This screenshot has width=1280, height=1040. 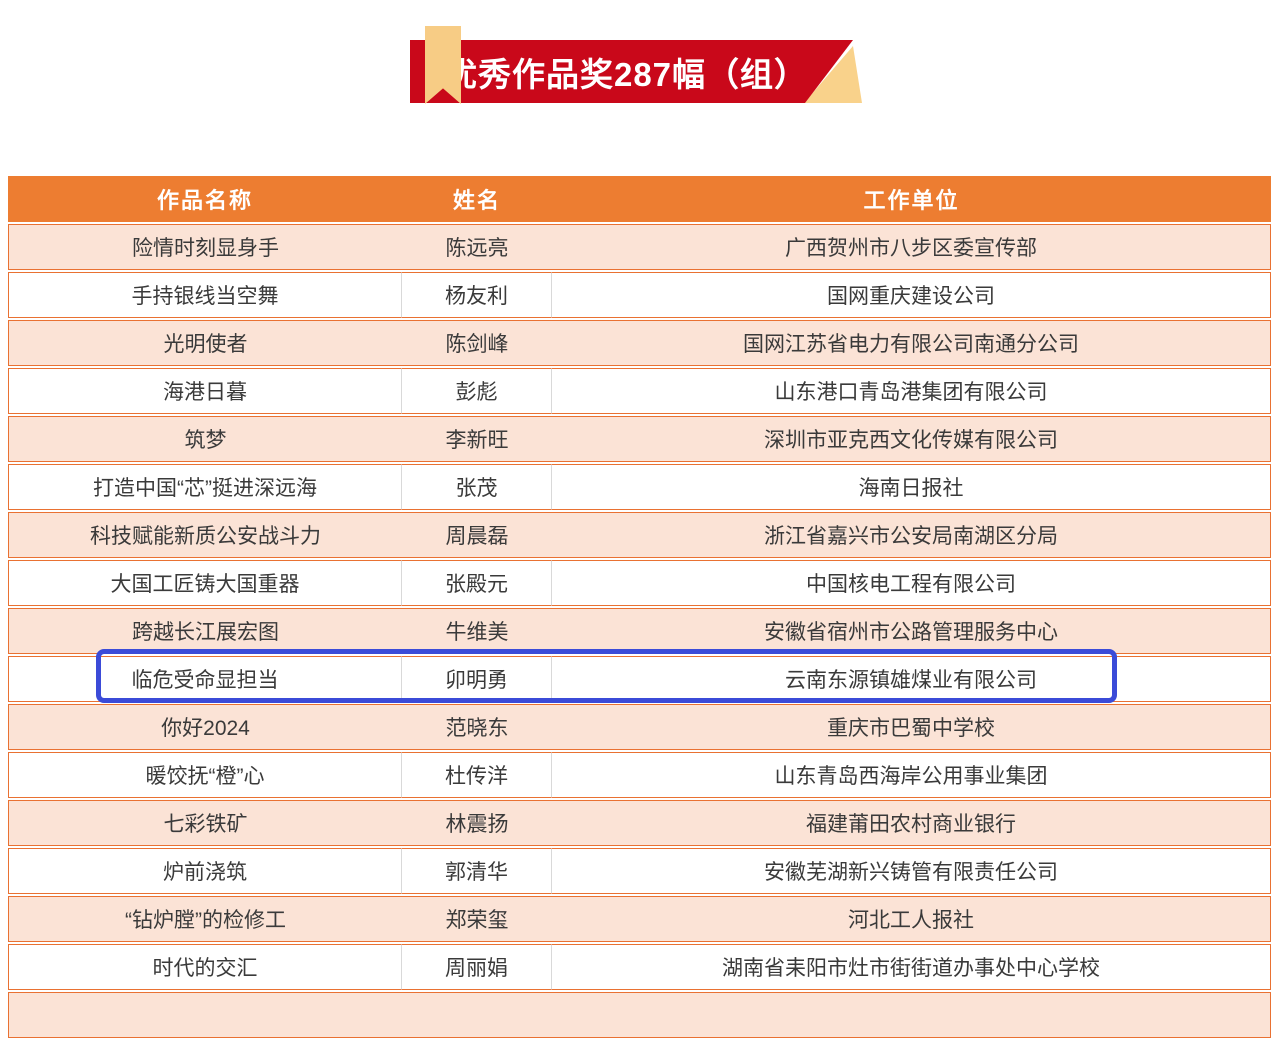 I want to click on table-row: 七彩铁矿 林震扬 福建莆田农村商业银行, so click(x=639, y=823).